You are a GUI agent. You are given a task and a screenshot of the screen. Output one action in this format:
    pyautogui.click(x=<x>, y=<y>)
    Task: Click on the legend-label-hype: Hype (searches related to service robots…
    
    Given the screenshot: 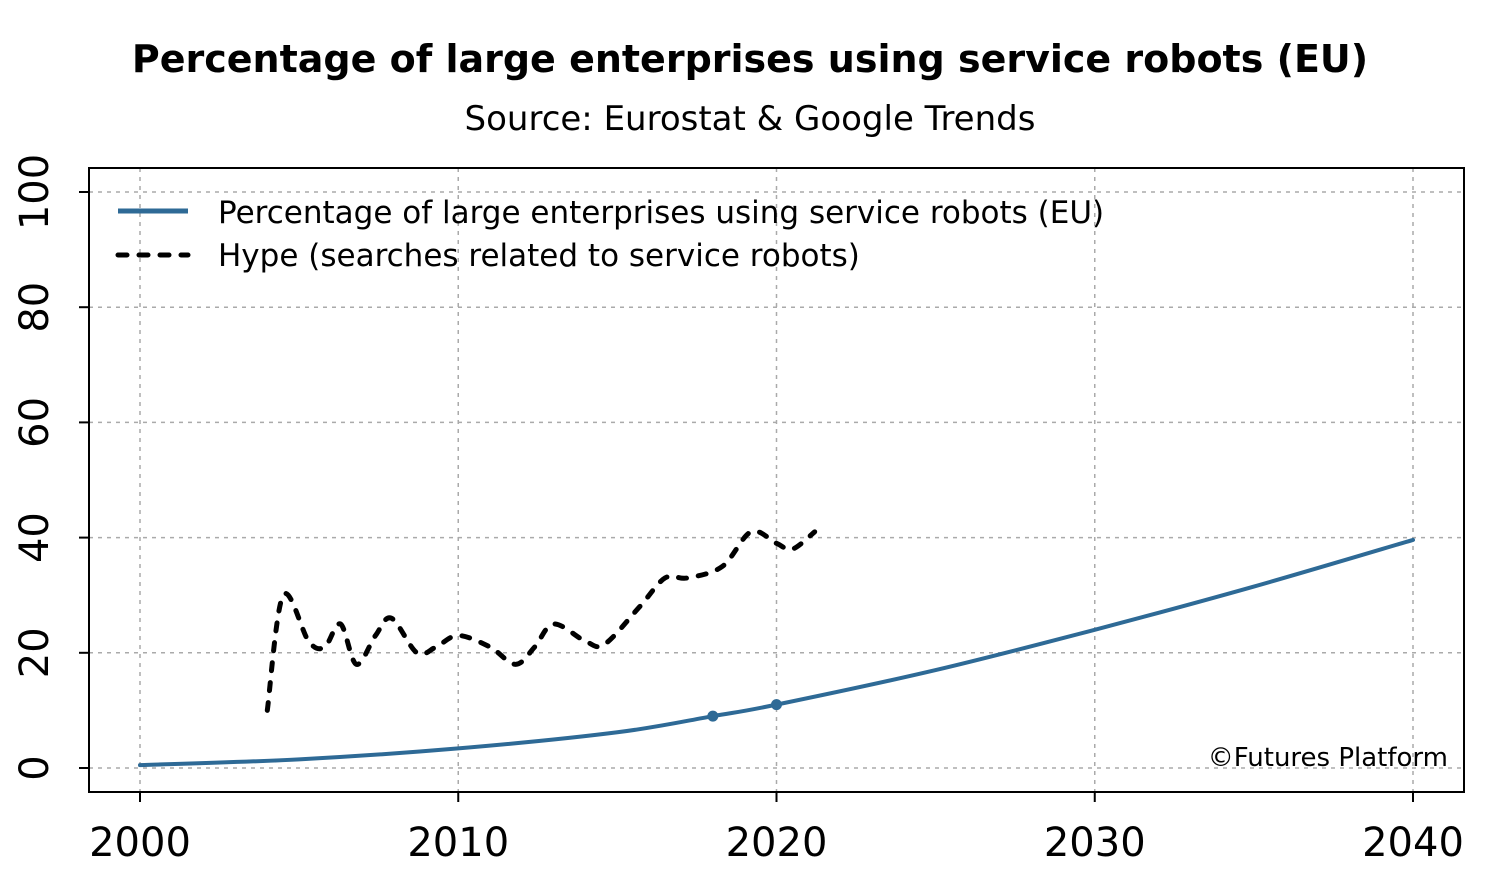 What is the action you would take?
    pyautogui.click(x=539, y=256)
    